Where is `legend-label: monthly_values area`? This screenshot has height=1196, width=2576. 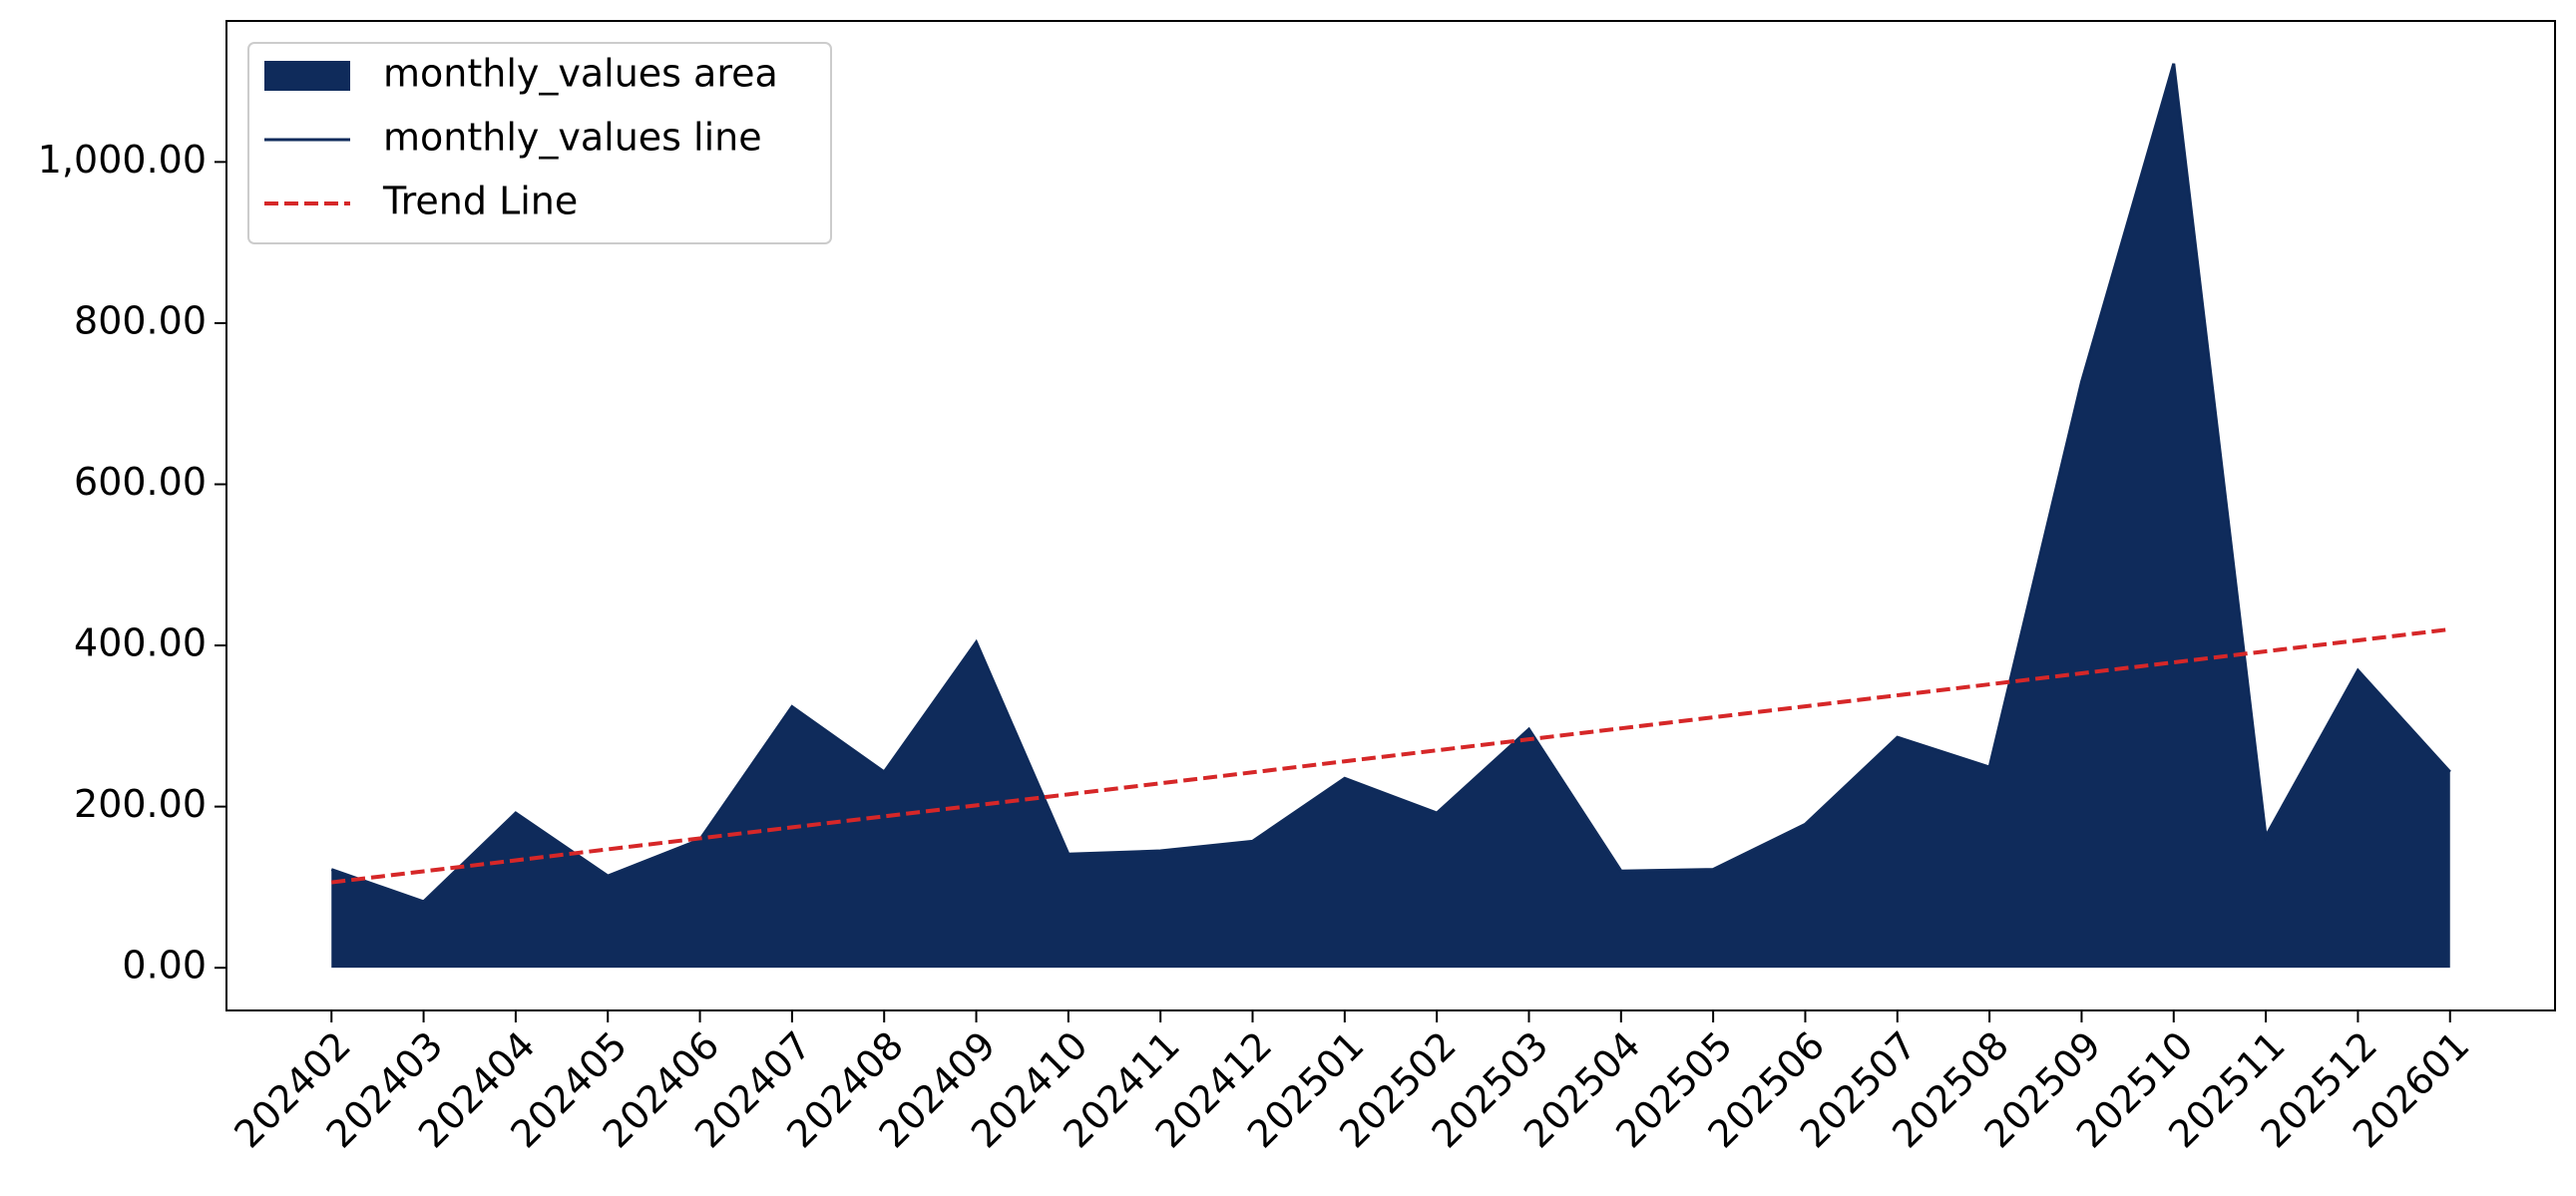
legend-label: monthly_values area is located at coordinates (580, 74).